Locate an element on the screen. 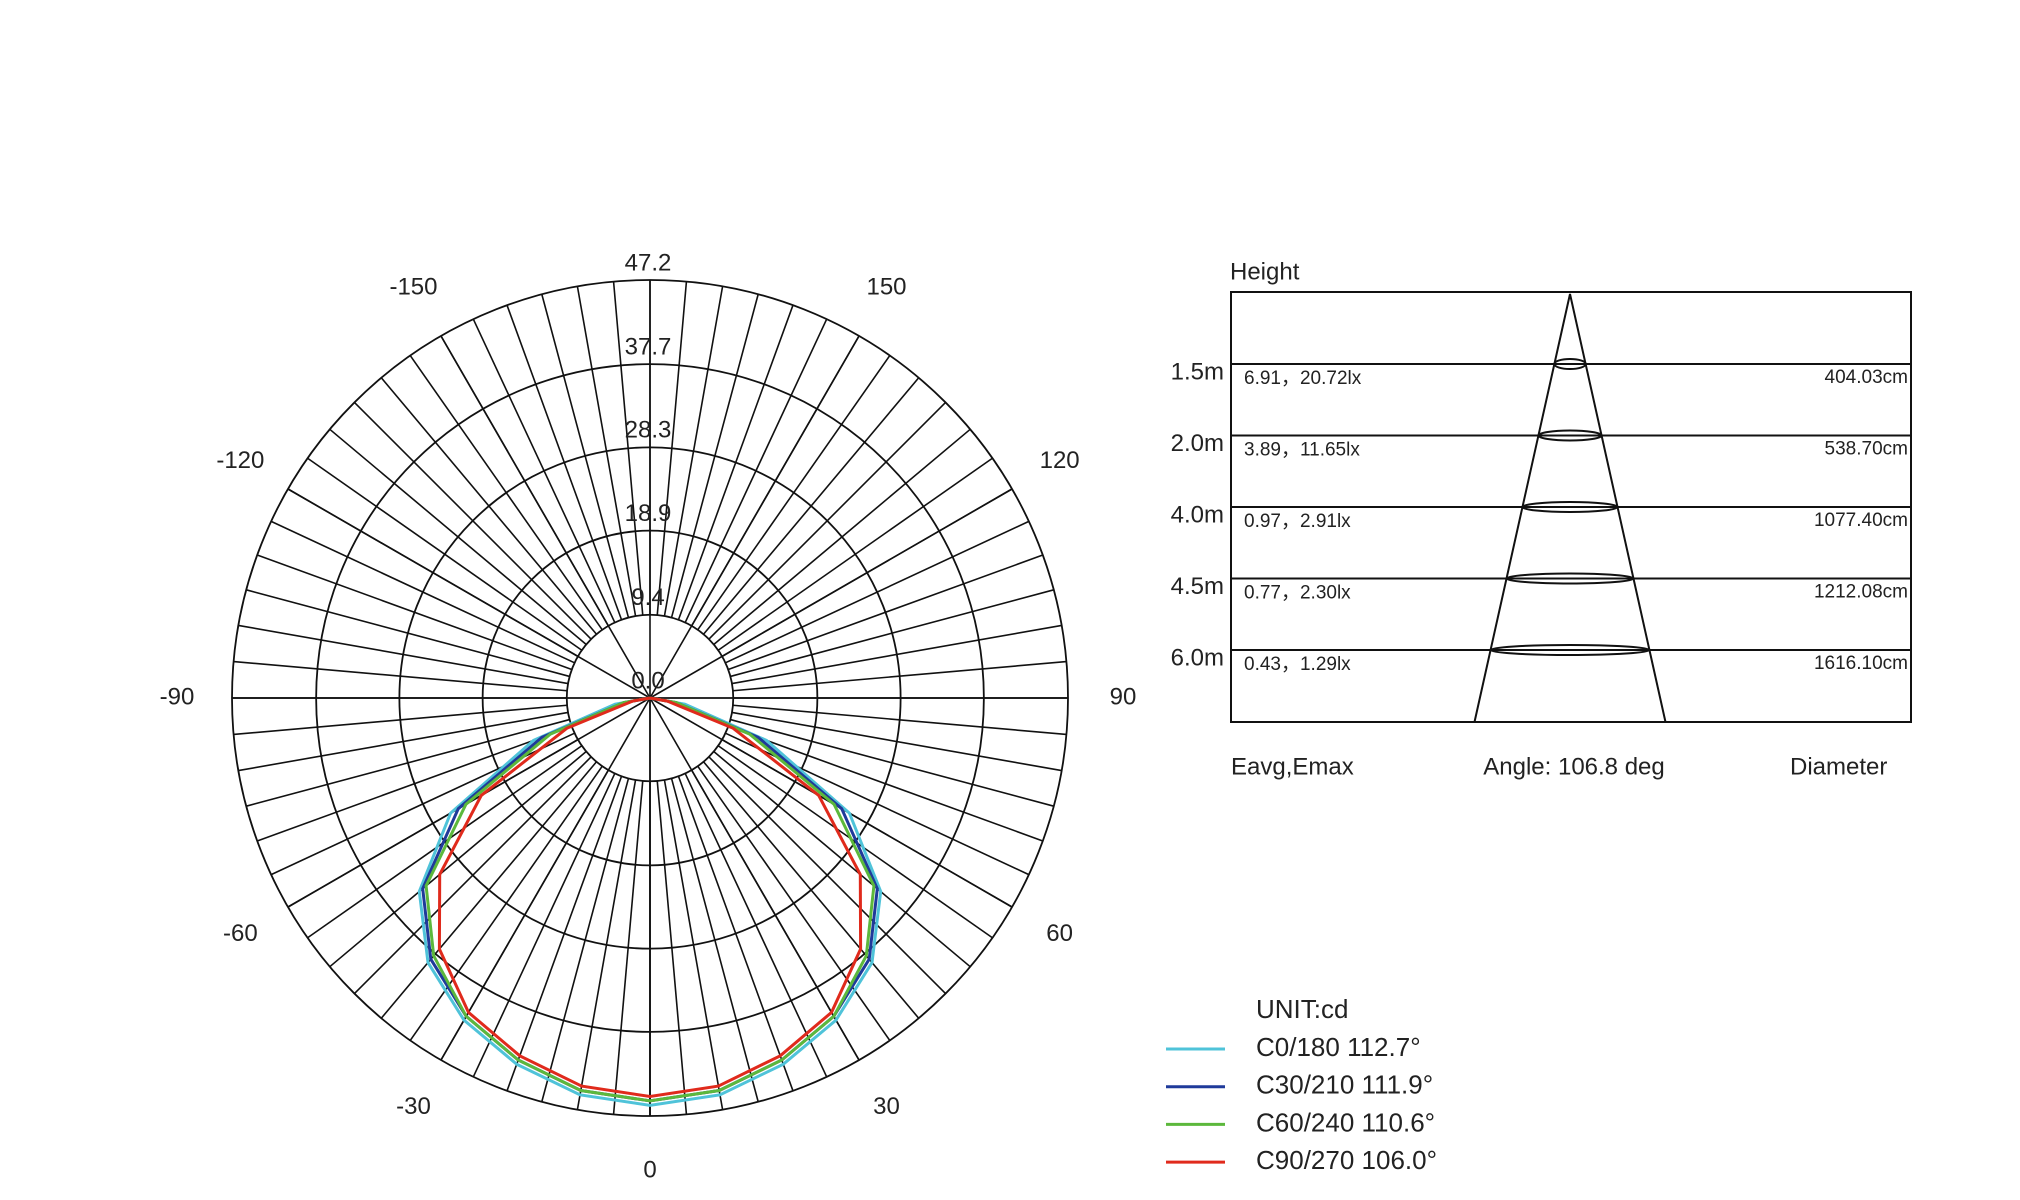 This screenshot has width=2020, height=1200. diameter-label: 404.03cm is located at coordinates (1866, 377).